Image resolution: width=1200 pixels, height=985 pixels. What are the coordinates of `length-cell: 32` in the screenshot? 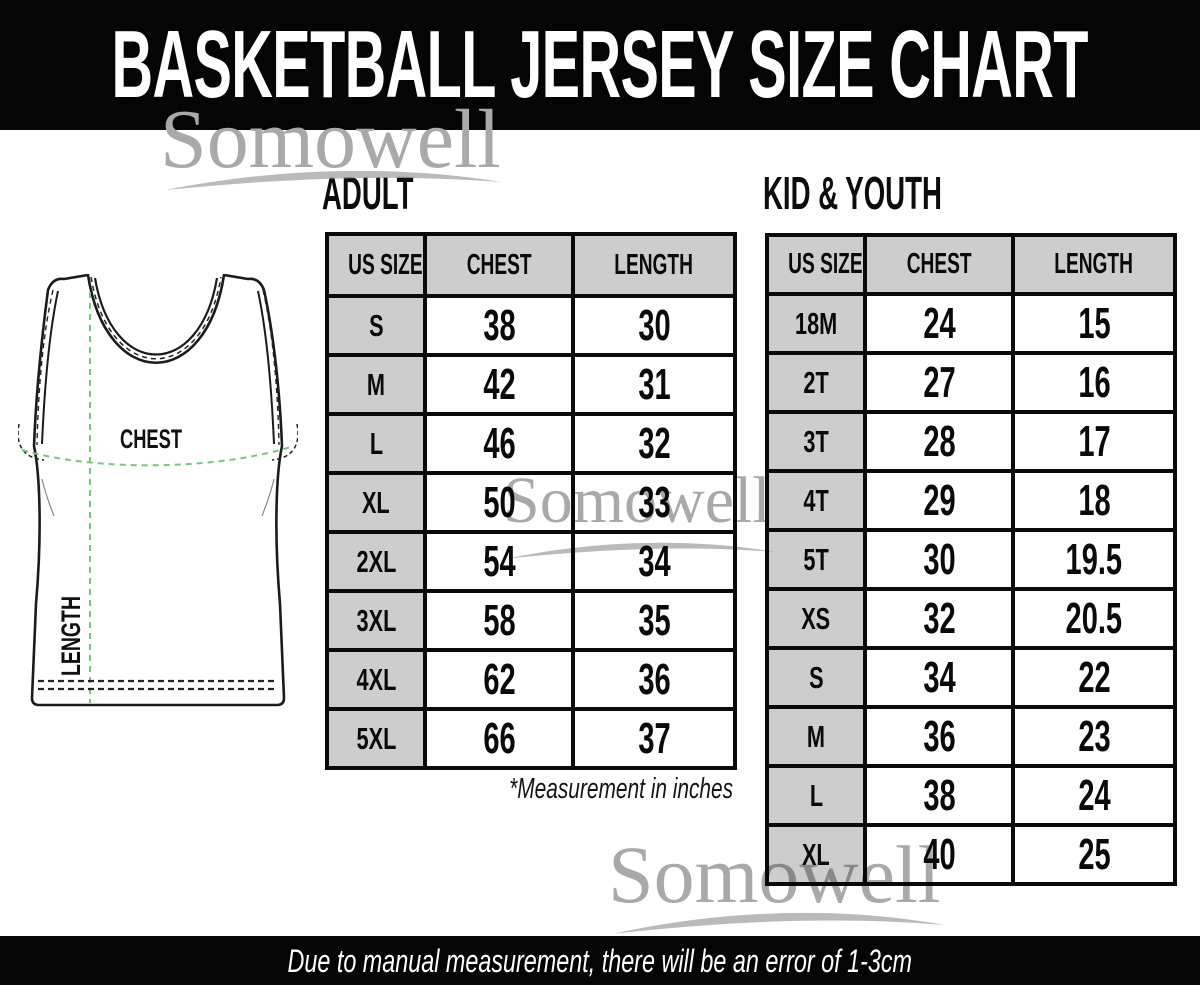 It's located at (654, 443).